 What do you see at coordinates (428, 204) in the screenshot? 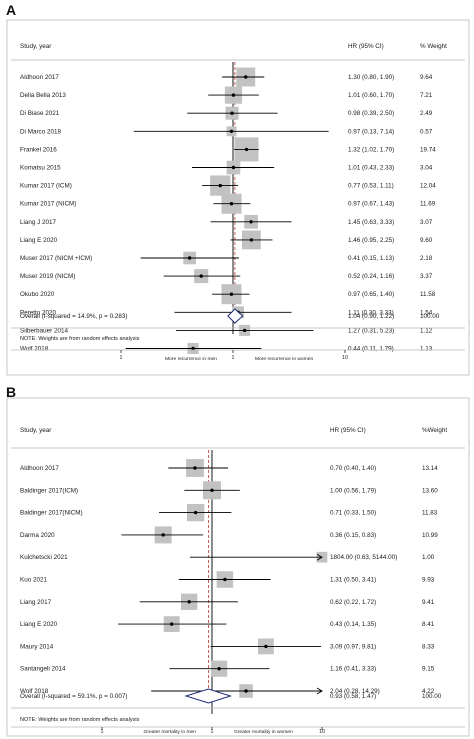
I see `panel-a-study-weight: 11.69` at bounding box center [428, 204].